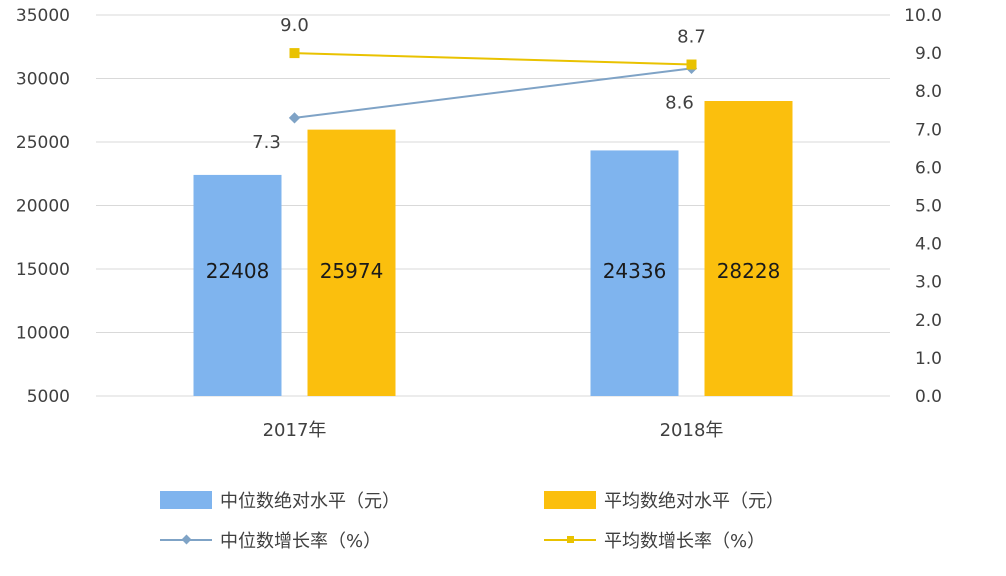 The image size is (1006, 576). What do you see at coordinates (692, 430) in the screenshot?
I see `x-axis-category-label: 2018年` at bounding box center [692, 430].